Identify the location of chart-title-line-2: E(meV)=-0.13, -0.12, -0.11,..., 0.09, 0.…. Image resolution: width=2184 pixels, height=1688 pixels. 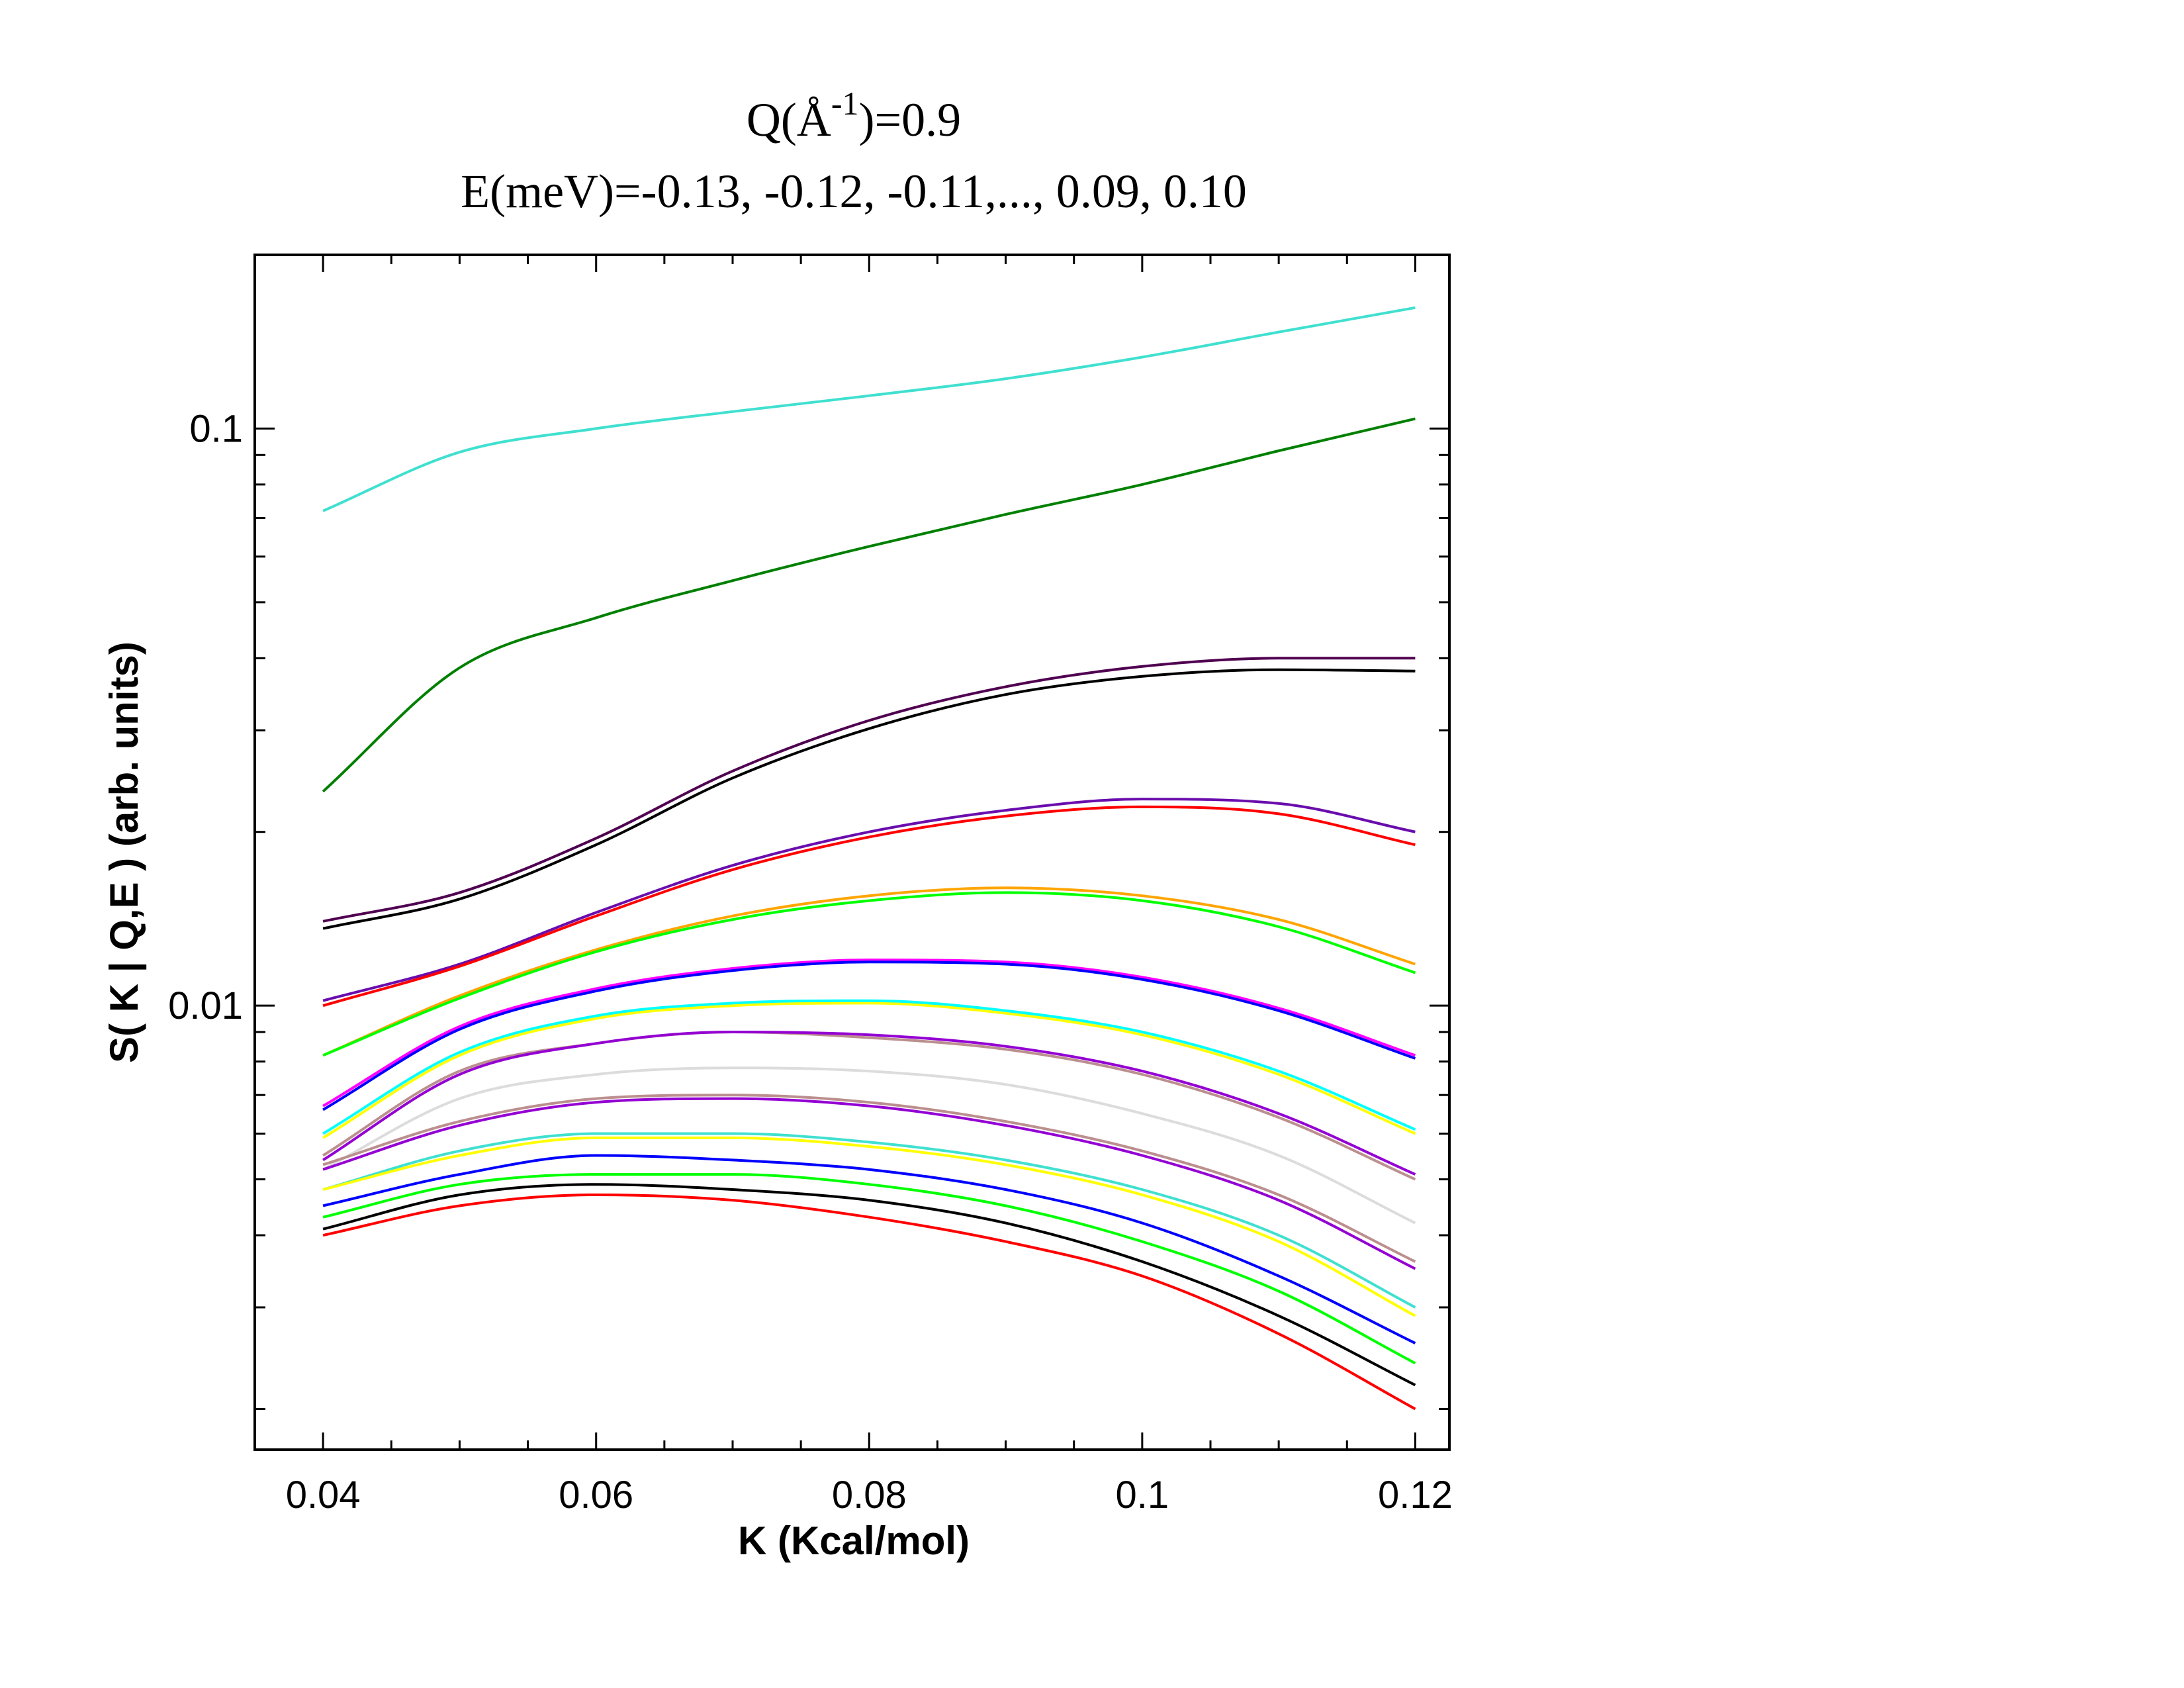
(854, 191).